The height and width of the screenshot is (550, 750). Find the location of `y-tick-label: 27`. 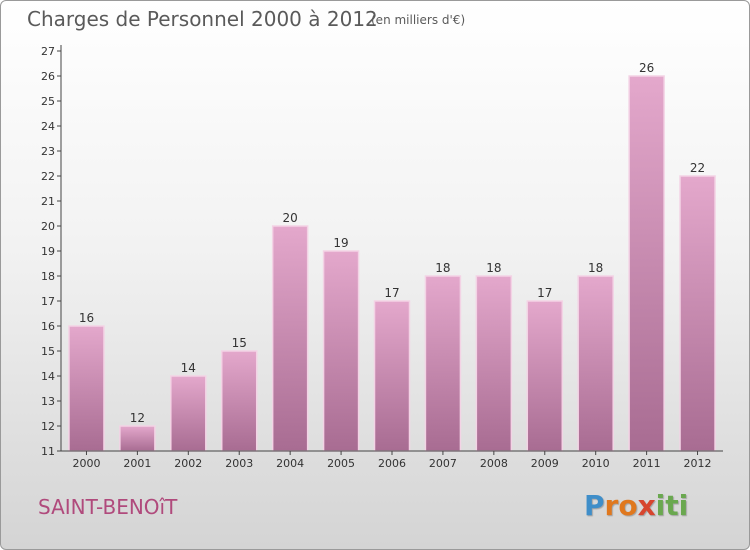

y-tick-label: 27 is located at coordinates (48, 51).